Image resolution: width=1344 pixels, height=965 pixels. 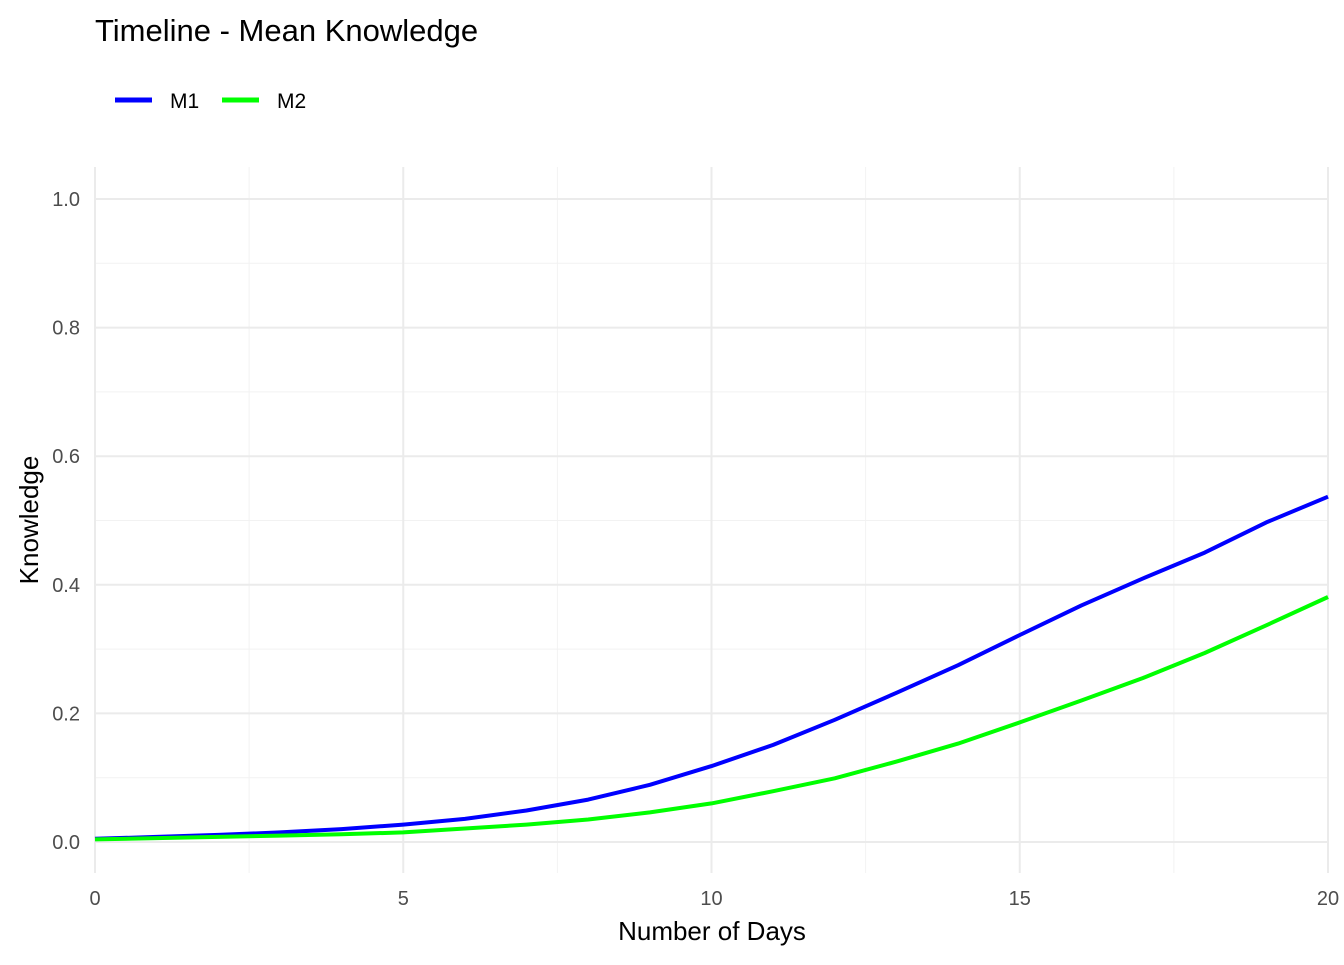 I want to click on y-axis-title: Knowledge, so click(x=29, y=520).